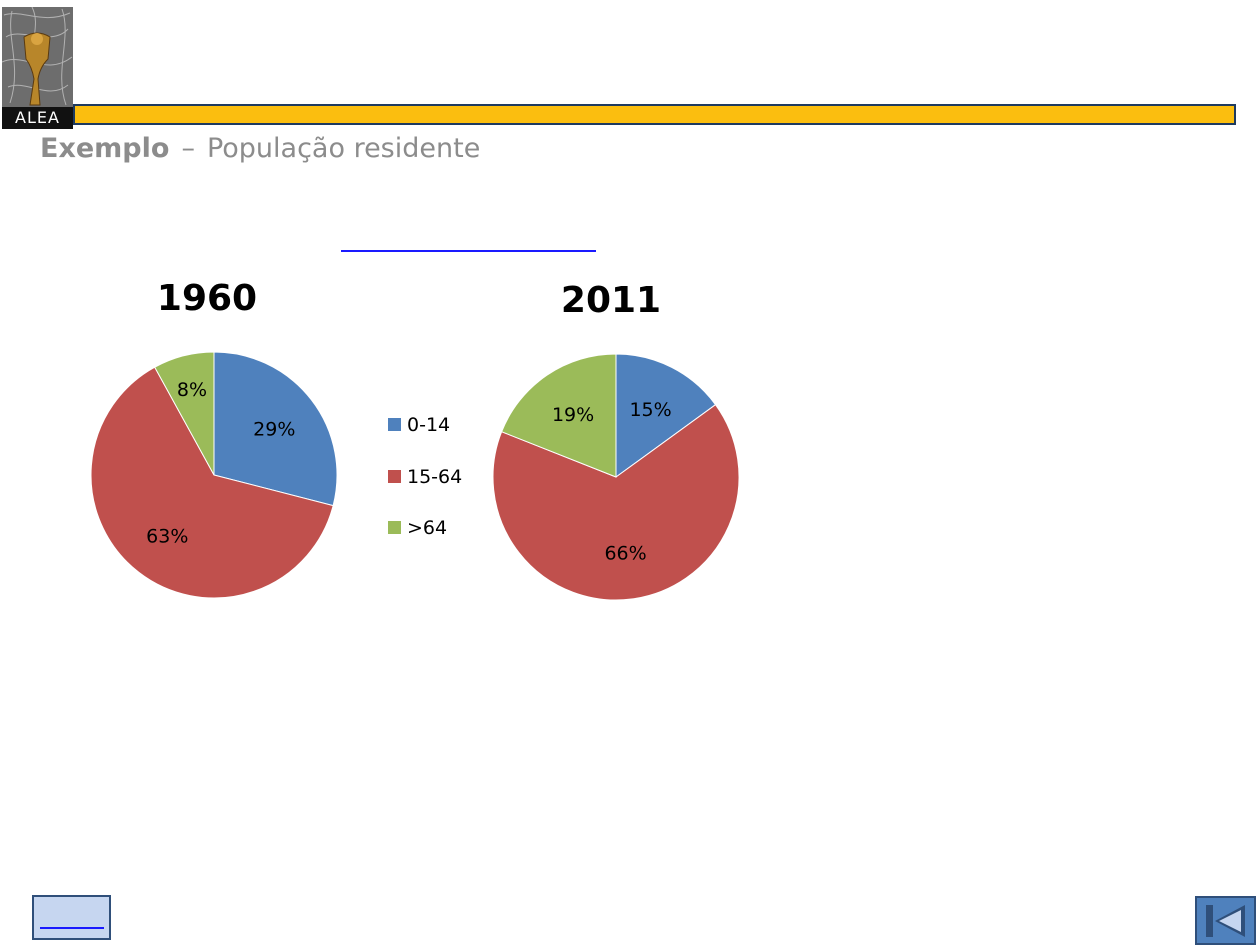  What do you see at coordinates (167, 536) in the screenshot?
I see `data-label-0-1: 63%` at bounding box center [167, 536].